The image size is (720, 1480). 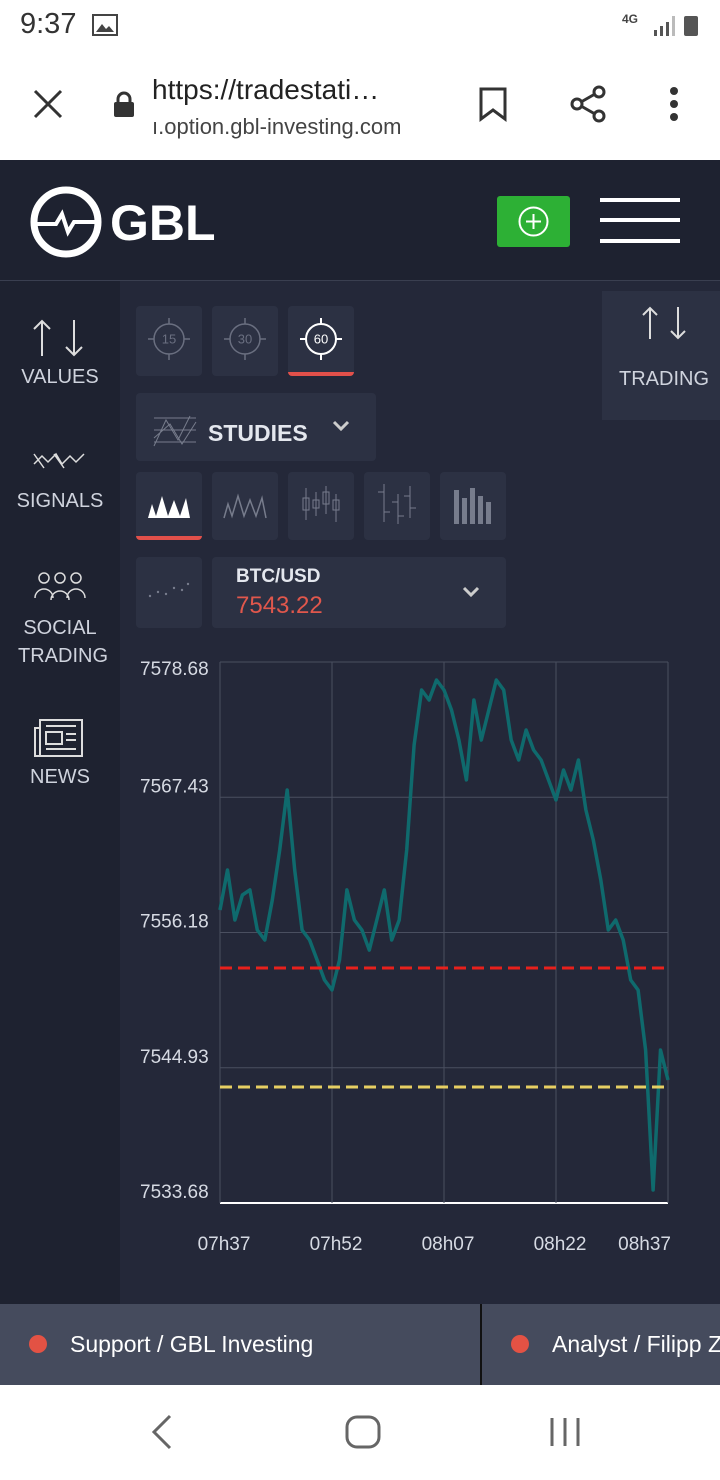 What do you see at coordinates (162, 1432) in the screenshot?
I see `back-button` at bounding box center [162, 1432].